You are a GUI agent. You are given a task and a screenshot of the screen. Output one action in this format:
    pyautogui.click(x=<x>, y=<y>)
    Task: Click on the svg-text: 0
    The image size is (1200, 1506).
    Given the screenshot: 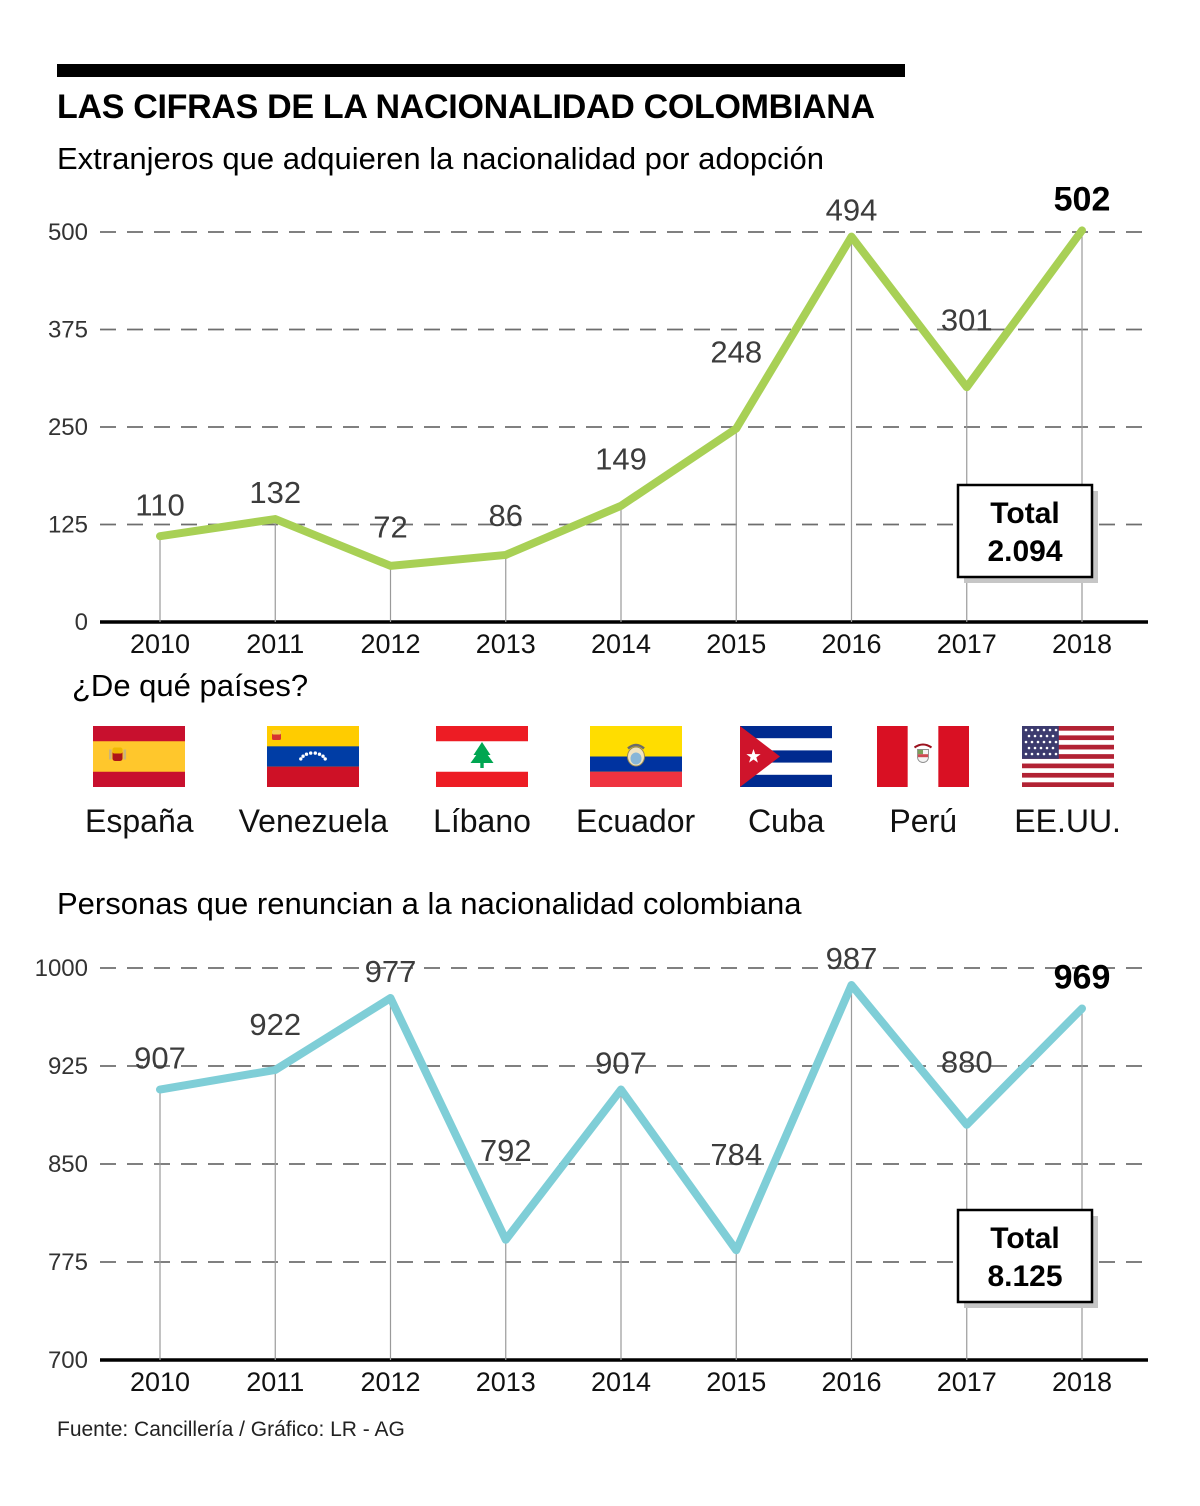 What is the action you would take?
    pyautogui.click(x=81, y=622)
    